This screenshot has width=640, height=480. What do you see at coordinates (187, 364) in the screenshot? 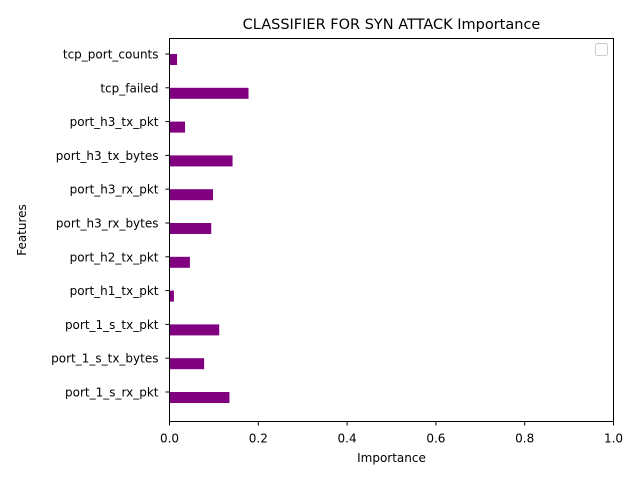
I see `bar-port_1_s_tx_bytes` at bounding box center [187, 364].